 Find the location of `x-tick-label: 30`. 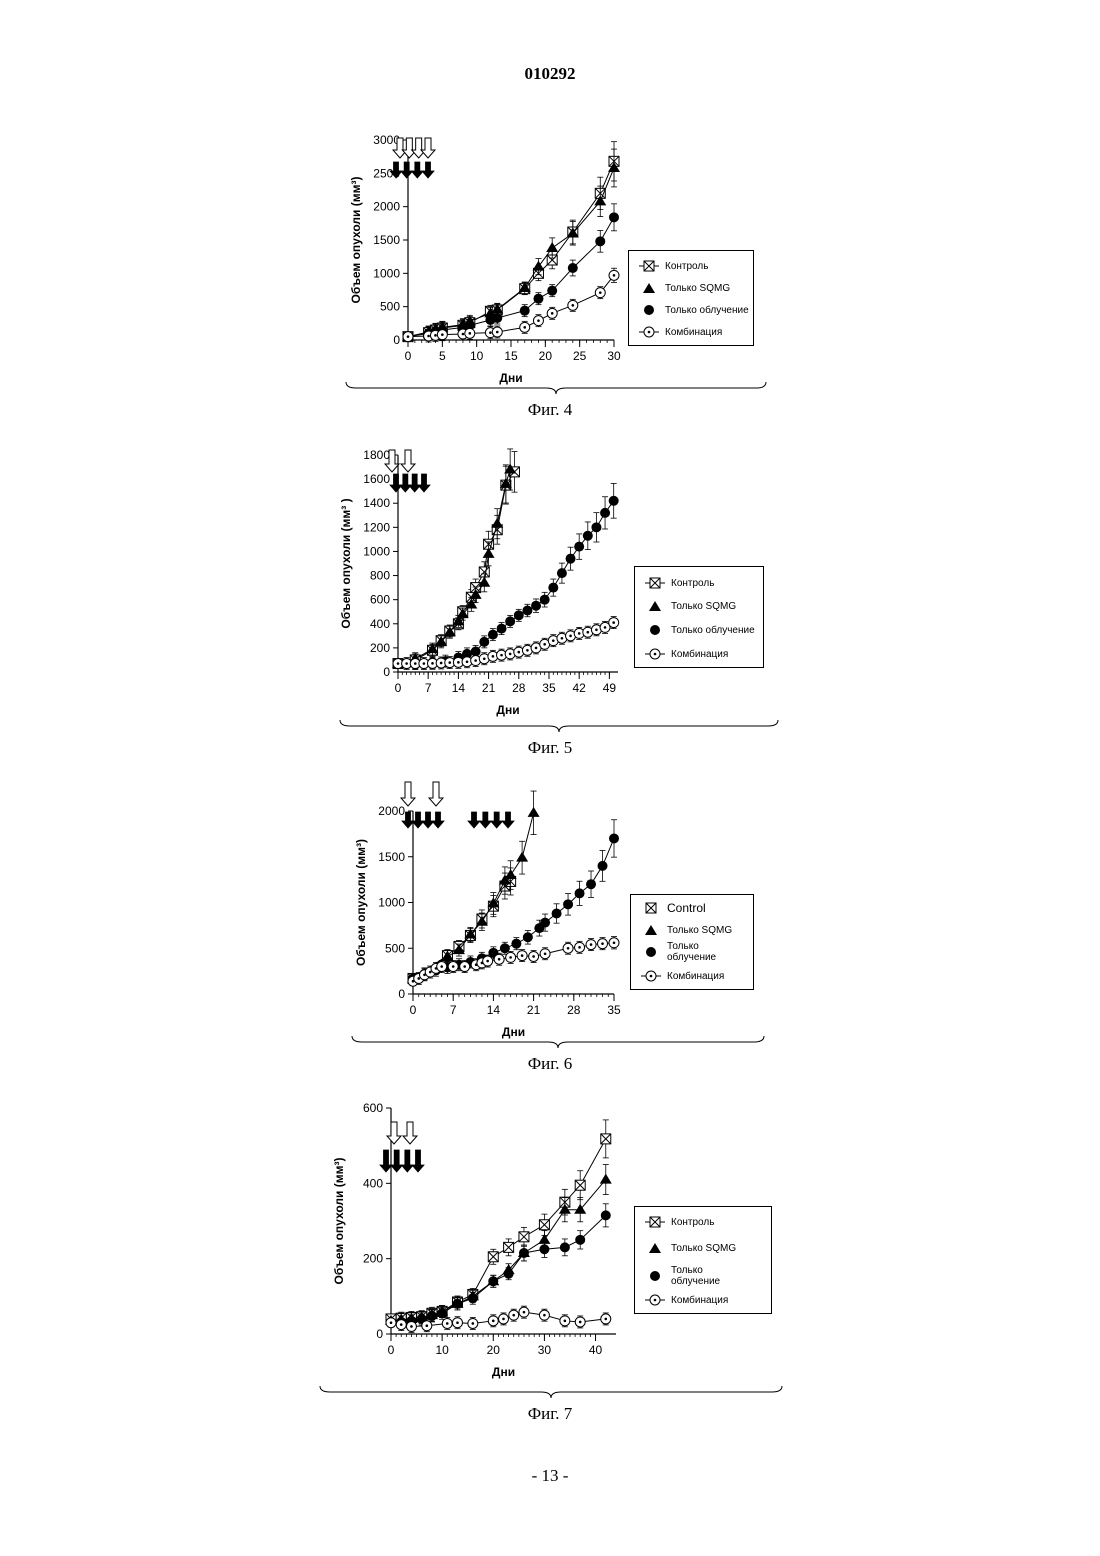

x-tick-label: 30 is located at coordinates (545, 1350).